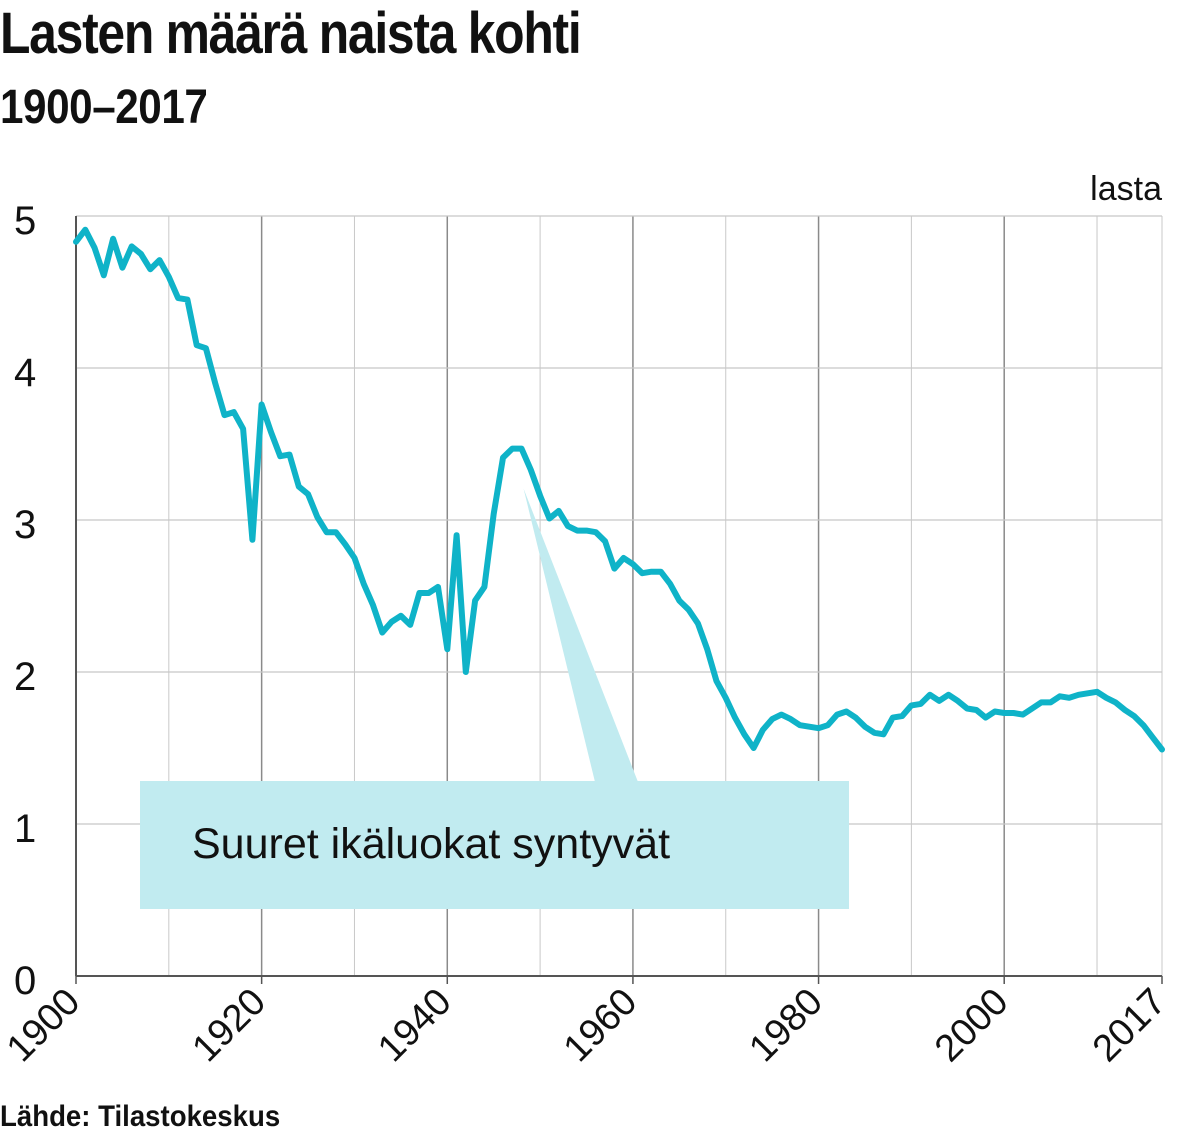 This screenshot has height=1133, width=1199. I want to click on y-tick-label: 0, so click(25, 981).